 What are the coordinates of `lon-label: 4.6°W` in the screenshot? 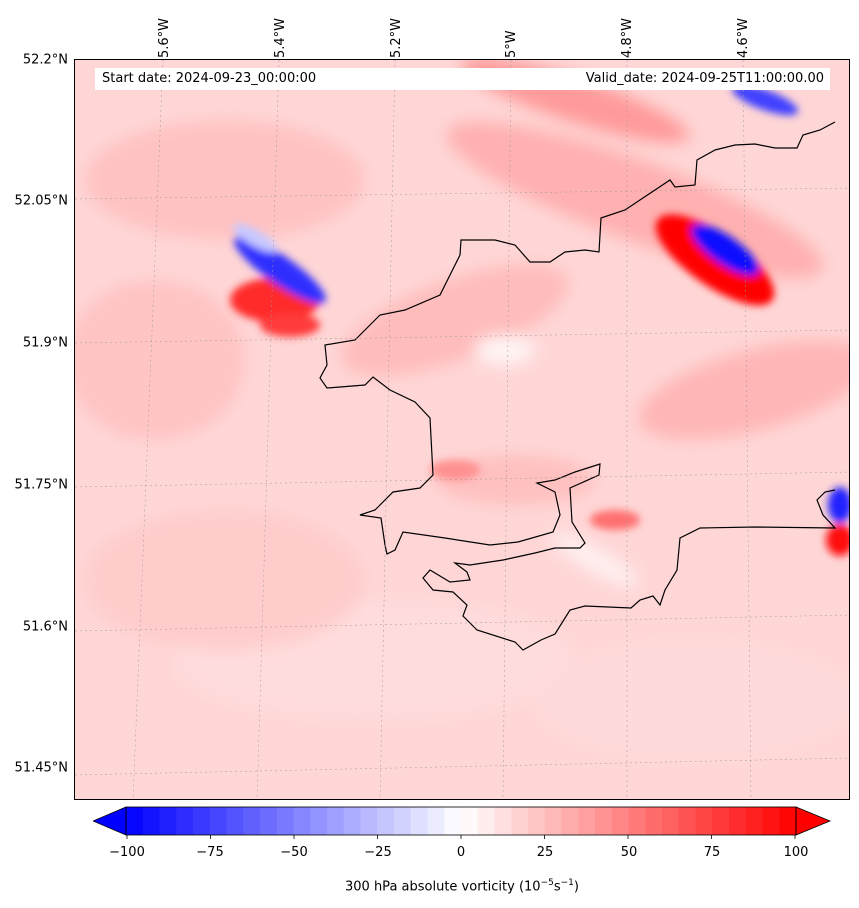 It's located at (743, 37).